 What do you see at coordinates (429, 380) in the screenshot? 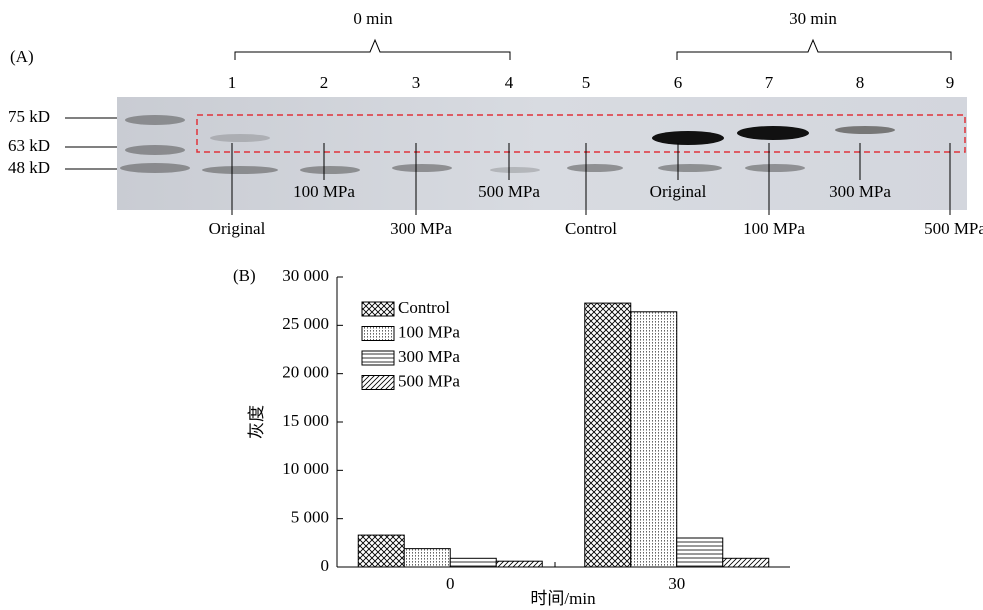
I see `legend-label: 500 MPa` at bounding box center [429, 380].